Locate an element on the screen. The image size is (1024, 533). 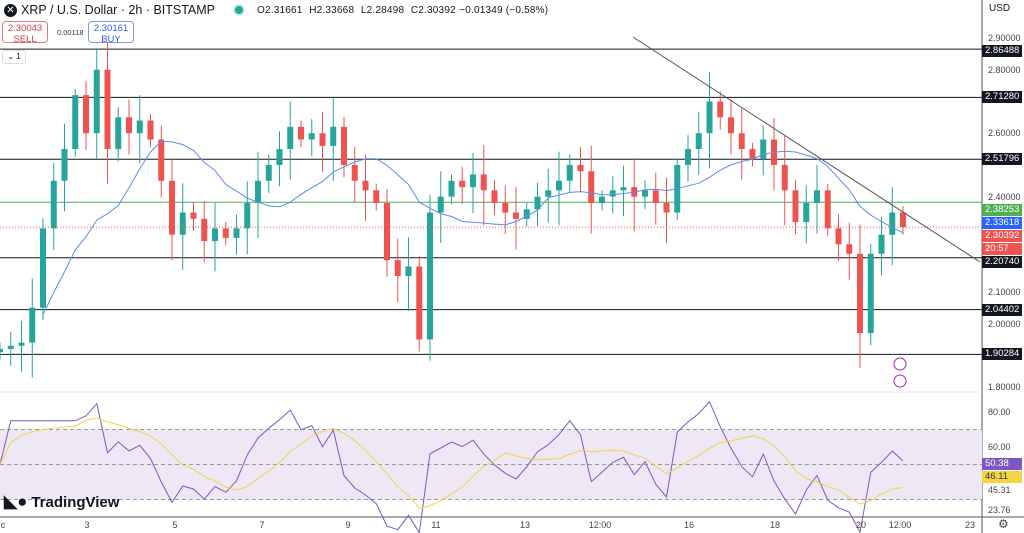
market-open-icon is located at coordinates (239, 10).